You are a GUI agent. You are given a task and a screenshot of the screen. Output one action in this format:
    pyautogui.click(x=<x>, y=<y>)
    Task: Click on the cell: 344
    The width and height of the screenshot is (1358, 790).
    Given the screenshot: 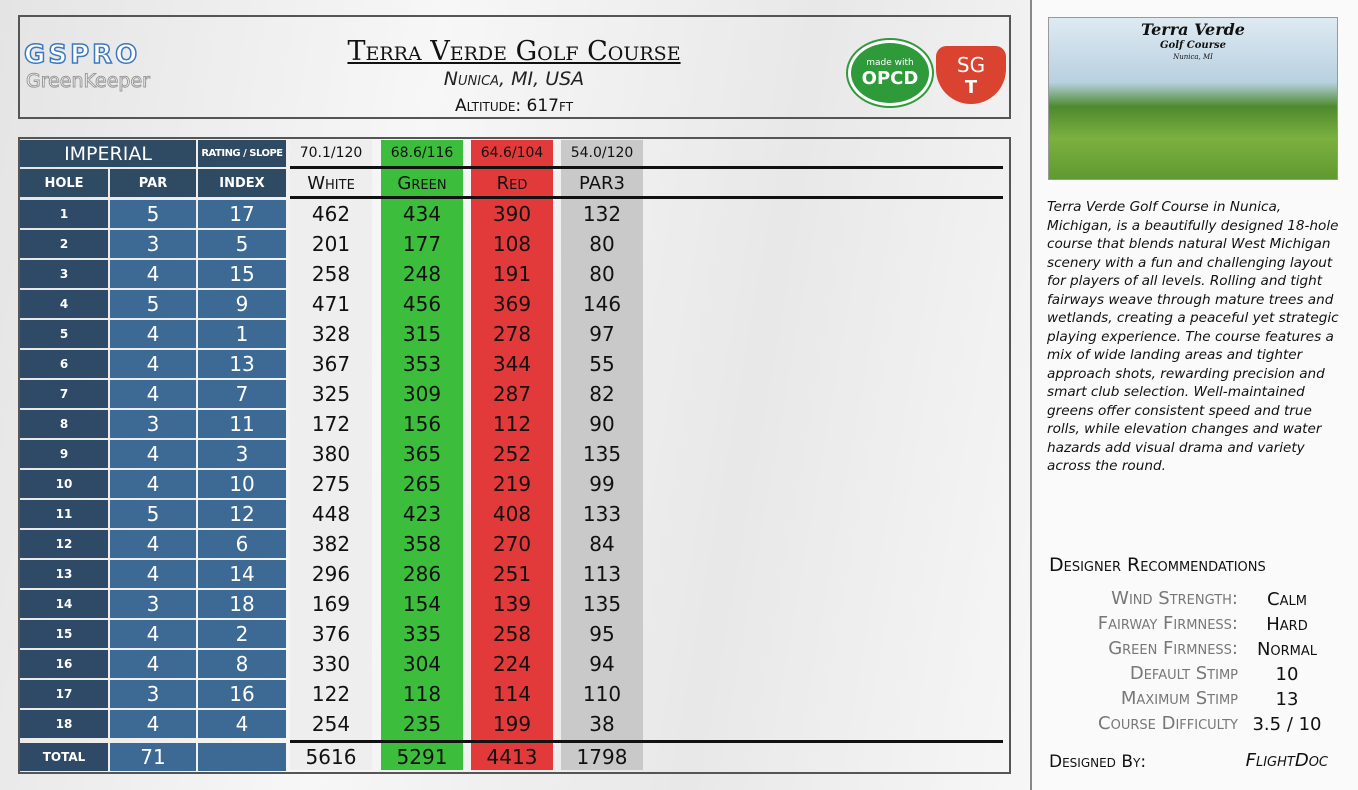 What is the action you would take?
    pyautogui.click(x=512, y=364)
    